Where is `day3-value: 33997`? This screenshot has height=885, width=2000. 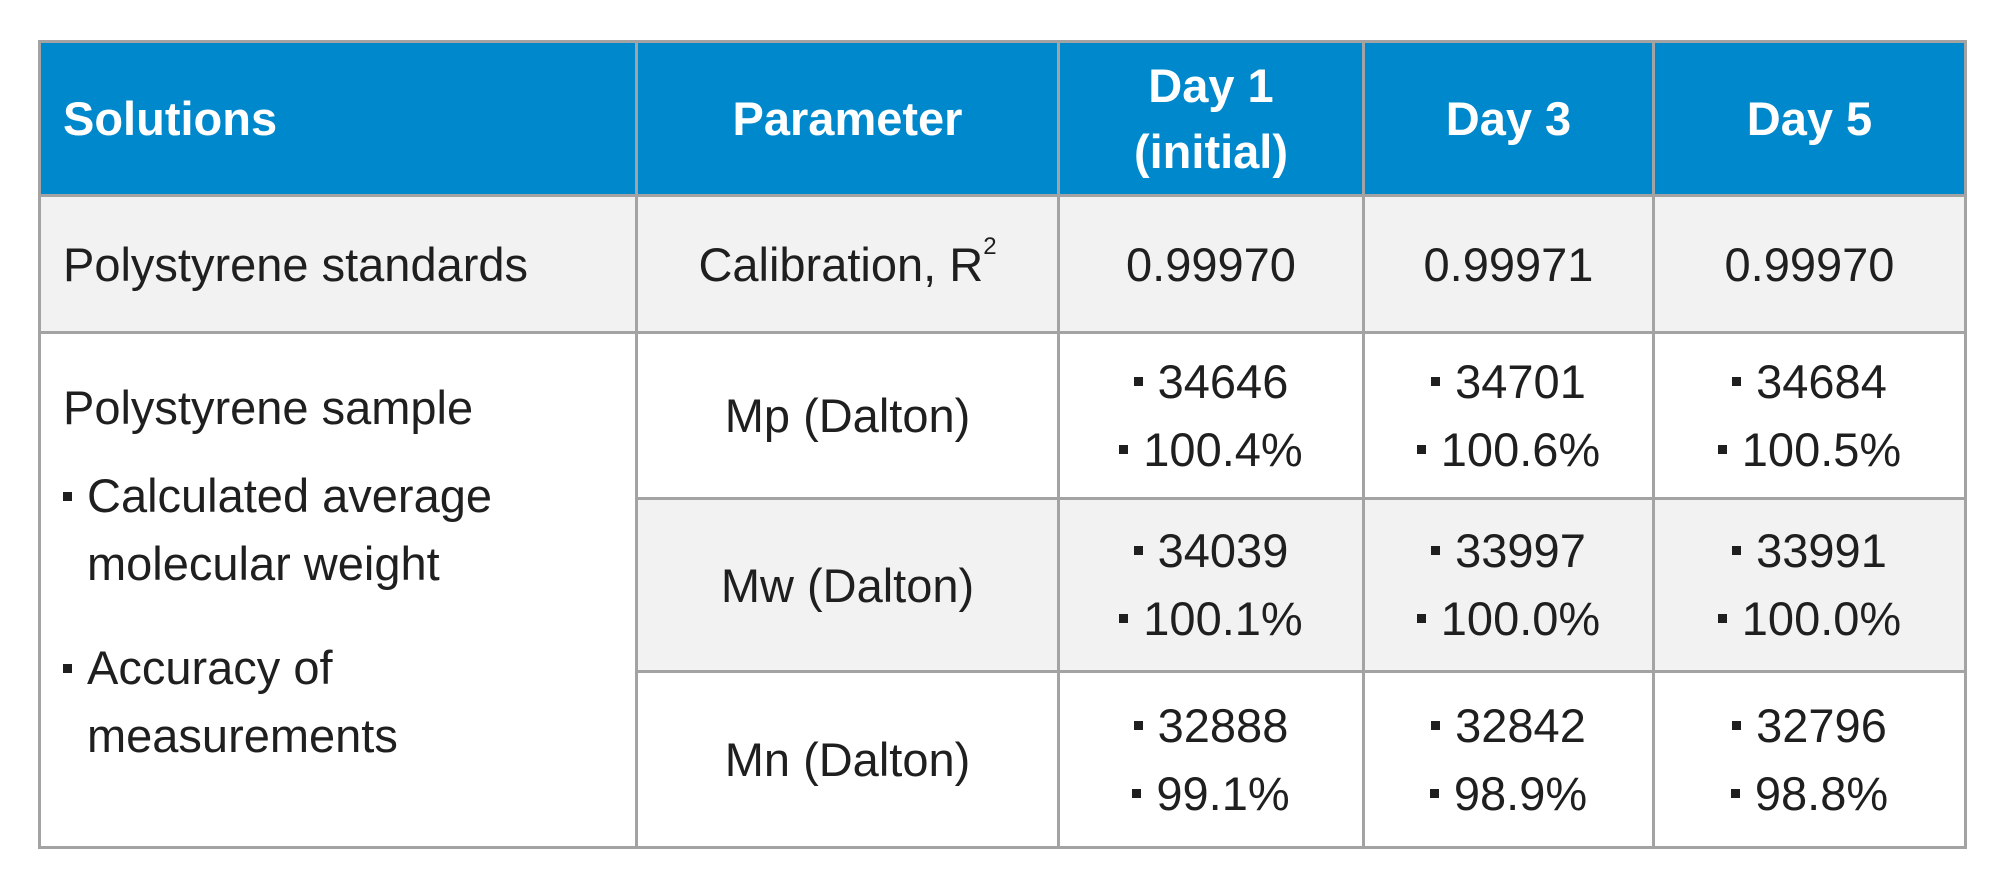 day3-value: 33997 is located at coordinates (1520, 550).